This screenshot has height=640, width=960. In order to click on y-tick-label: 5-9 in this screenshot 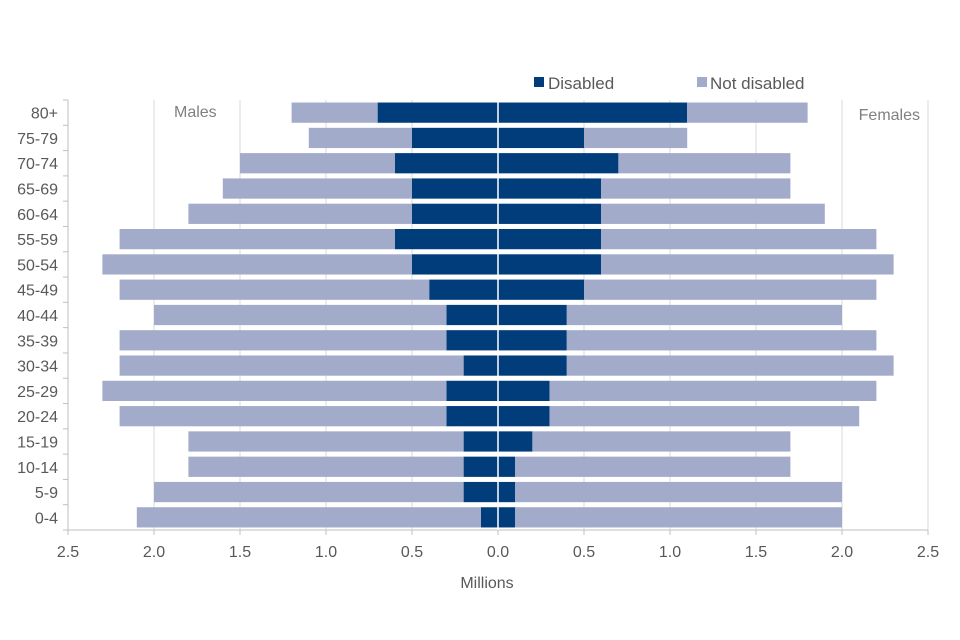, I will do `click(46, 493)`.